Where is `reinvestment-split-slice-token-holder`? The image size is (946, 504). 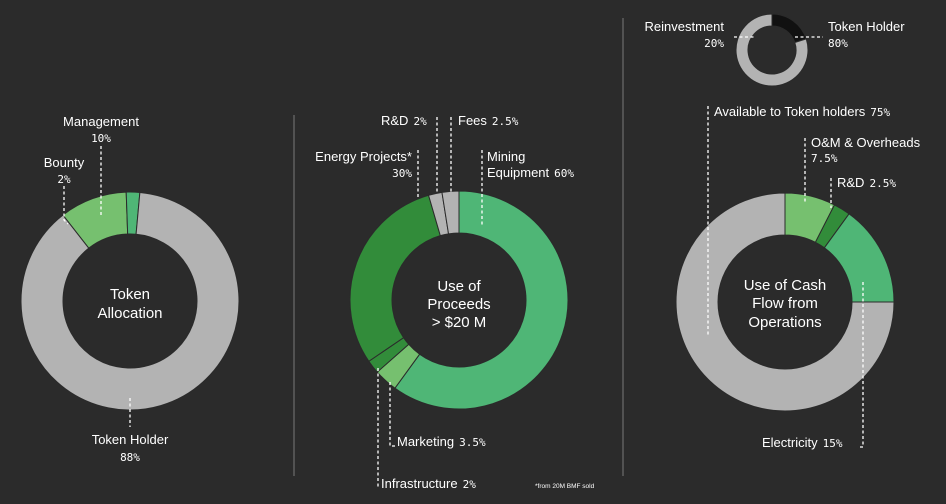
reinvestment-split-slice-token-holder is located at coordinates (772, 50).